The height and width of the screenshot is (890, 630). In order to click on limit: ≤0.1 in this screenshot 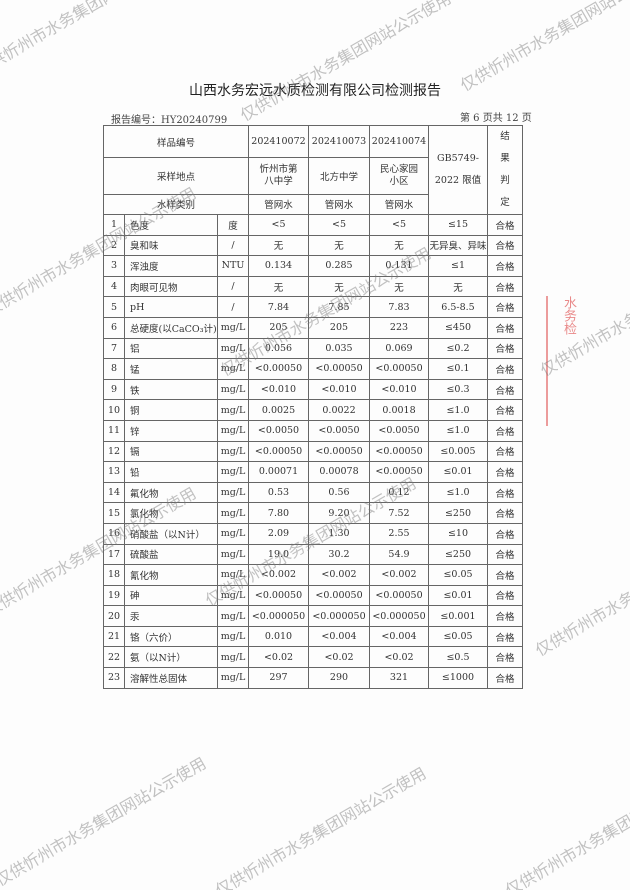, I will do `click(458, 369)`.